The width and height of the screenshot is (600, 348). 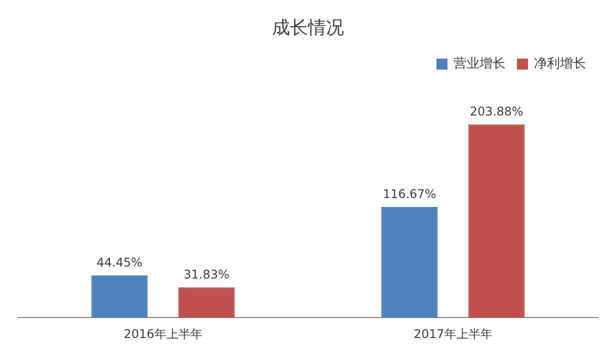 I want to click on data-label: 44.45%, so click(x=119, y=263).